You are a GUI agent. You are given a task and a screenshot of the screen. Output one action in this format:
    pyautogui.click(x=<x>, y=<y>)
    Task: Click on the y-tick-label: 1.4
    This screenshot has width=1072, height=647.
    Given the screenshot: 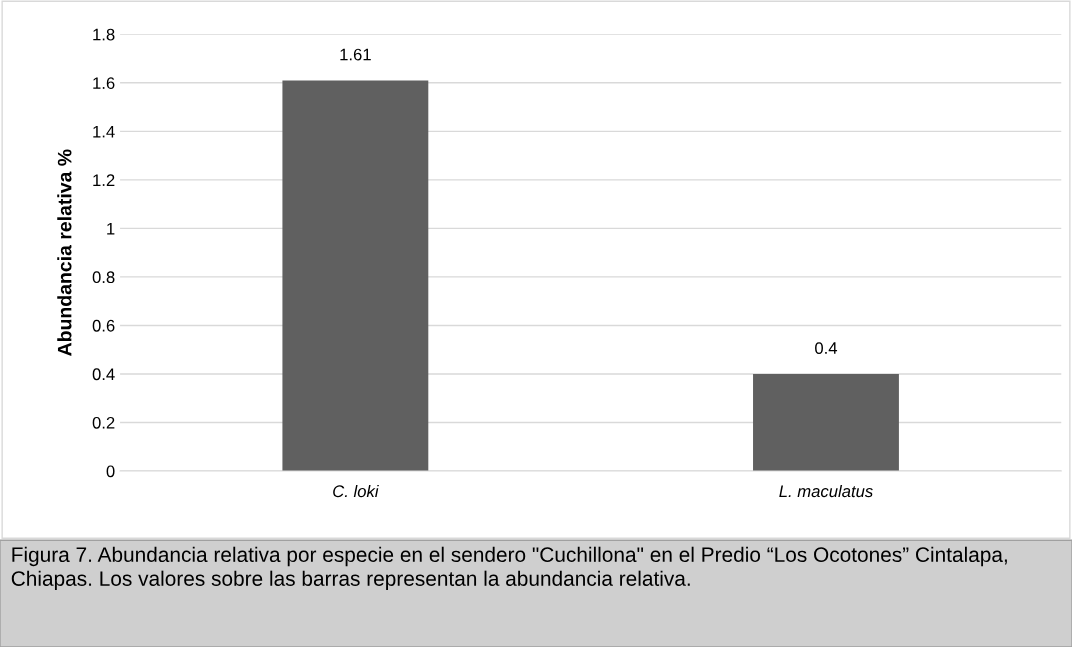 What is the action you would take?
    pyautogui.click(x=104, y=131)
    